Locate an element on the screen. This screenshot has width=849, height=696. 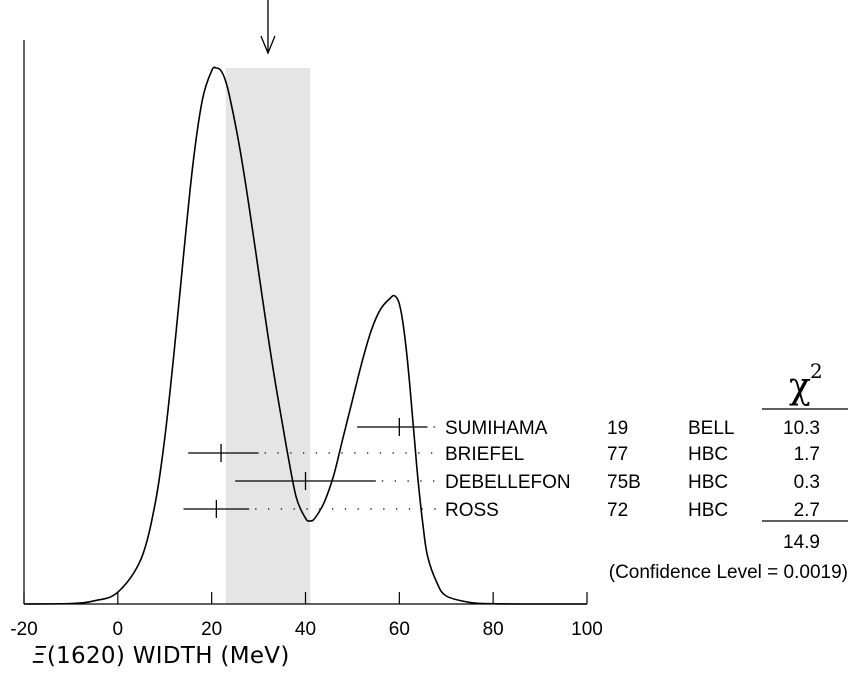
x-tick-label: 20 is located at coordinates (211, 629).